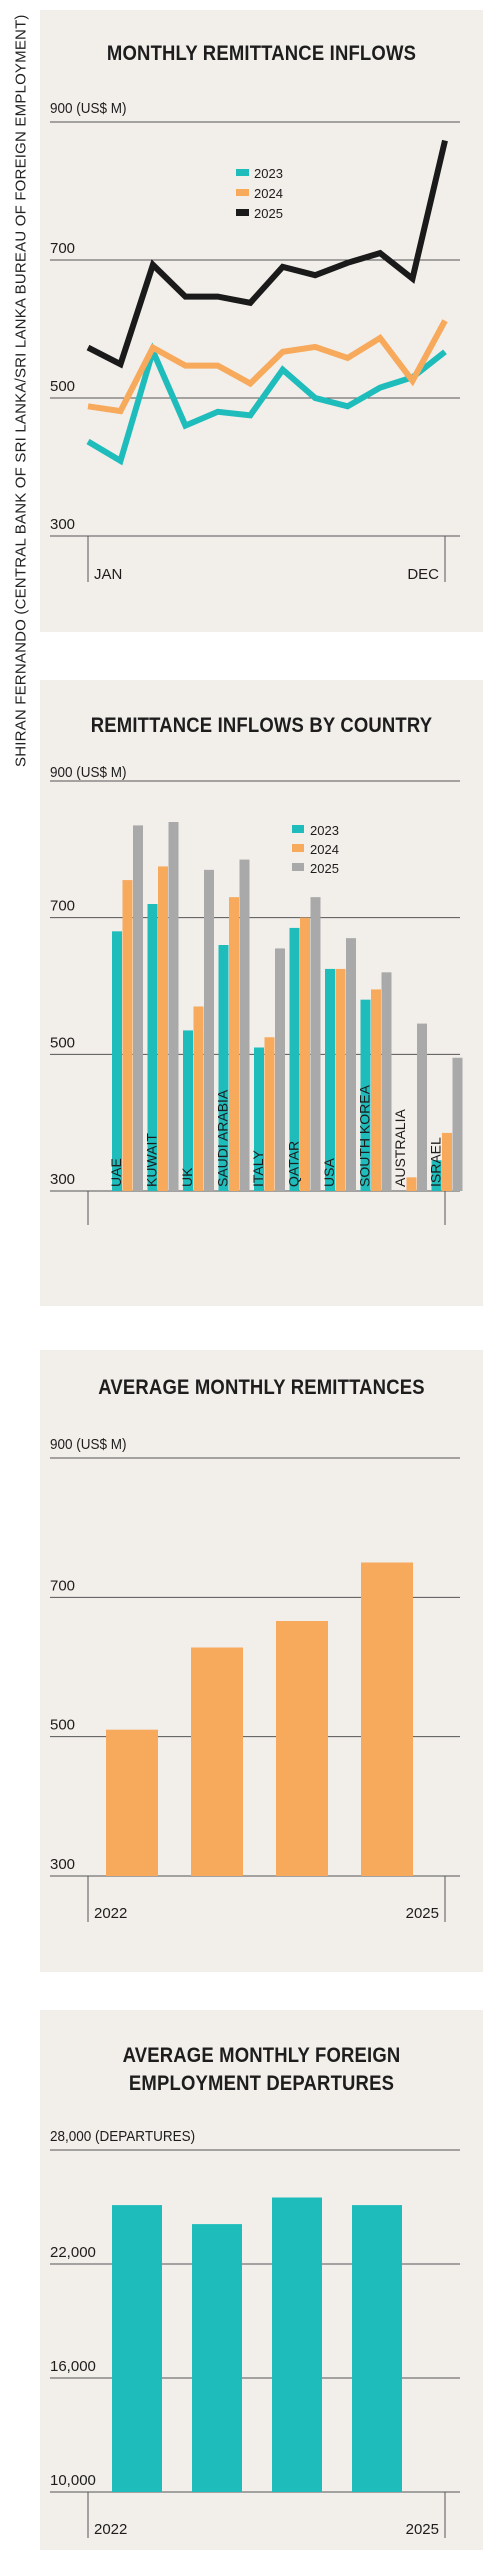 This screenshot has height=2560, width=490. Describe the element at coordinates (209, 1030) in the screenshot. I see `bar-uk-2025` at that location.